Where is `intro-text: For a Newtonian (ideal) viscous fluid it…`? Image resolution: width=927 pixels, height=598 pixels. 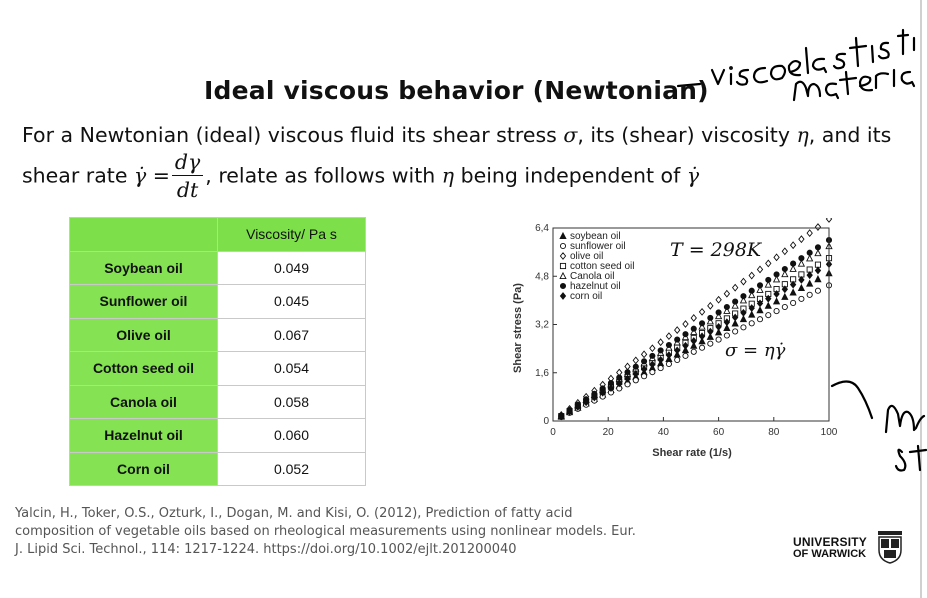
intro-text: For a Newtonian (ideal) viscous fluid it… is located at coordinates (293, 135).